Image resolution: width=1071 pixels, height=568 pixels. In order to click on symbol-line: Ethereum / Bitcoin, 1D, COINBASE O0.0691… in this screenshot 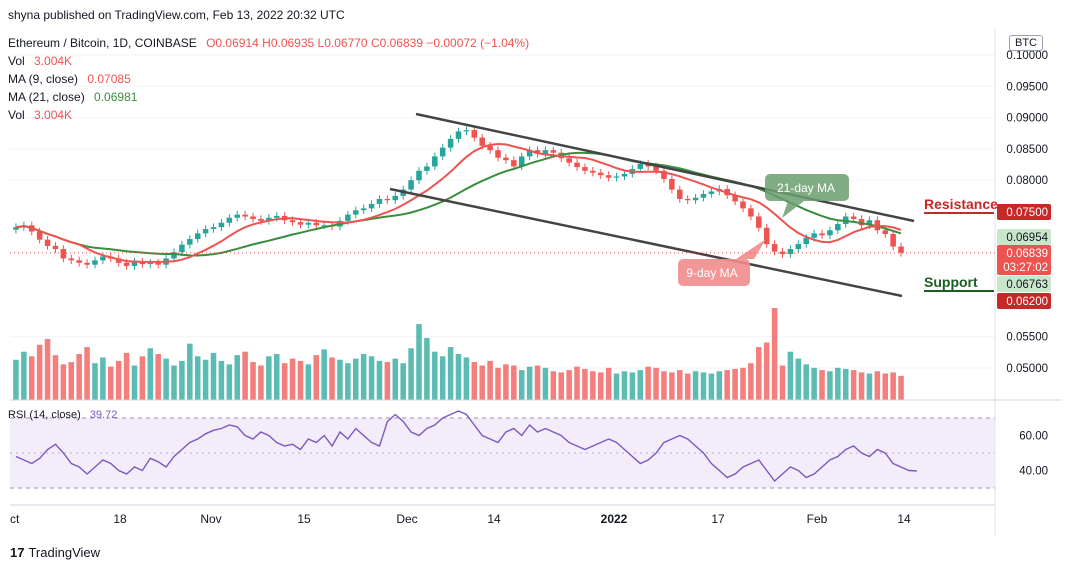, I will do `click(268, 43)`.